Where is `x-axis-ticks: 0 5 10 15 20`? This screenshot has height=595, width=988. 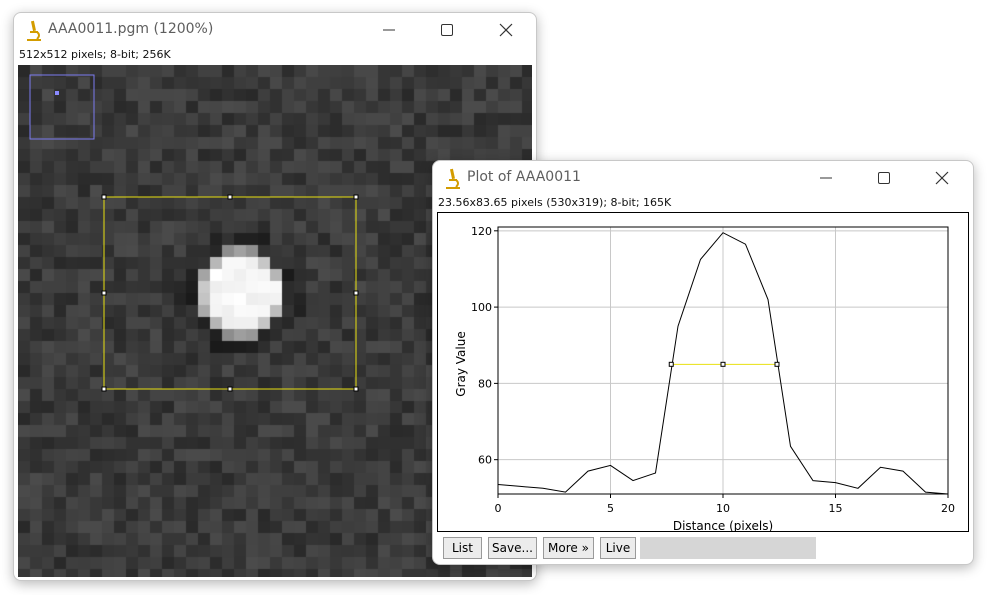
x-axis-ticks: 0 5 10 15 20 is located at coordinates (725, 504).